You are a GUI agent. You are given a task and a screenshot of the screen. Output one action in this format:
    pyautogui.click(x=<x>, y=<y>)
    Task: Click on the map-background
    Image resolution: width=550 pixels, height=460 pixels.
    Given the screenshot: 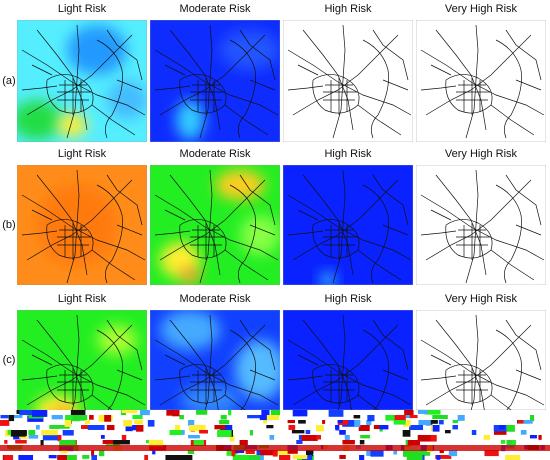 What is the action you would take?
    pyautogui.click(x=348, y=81)
    